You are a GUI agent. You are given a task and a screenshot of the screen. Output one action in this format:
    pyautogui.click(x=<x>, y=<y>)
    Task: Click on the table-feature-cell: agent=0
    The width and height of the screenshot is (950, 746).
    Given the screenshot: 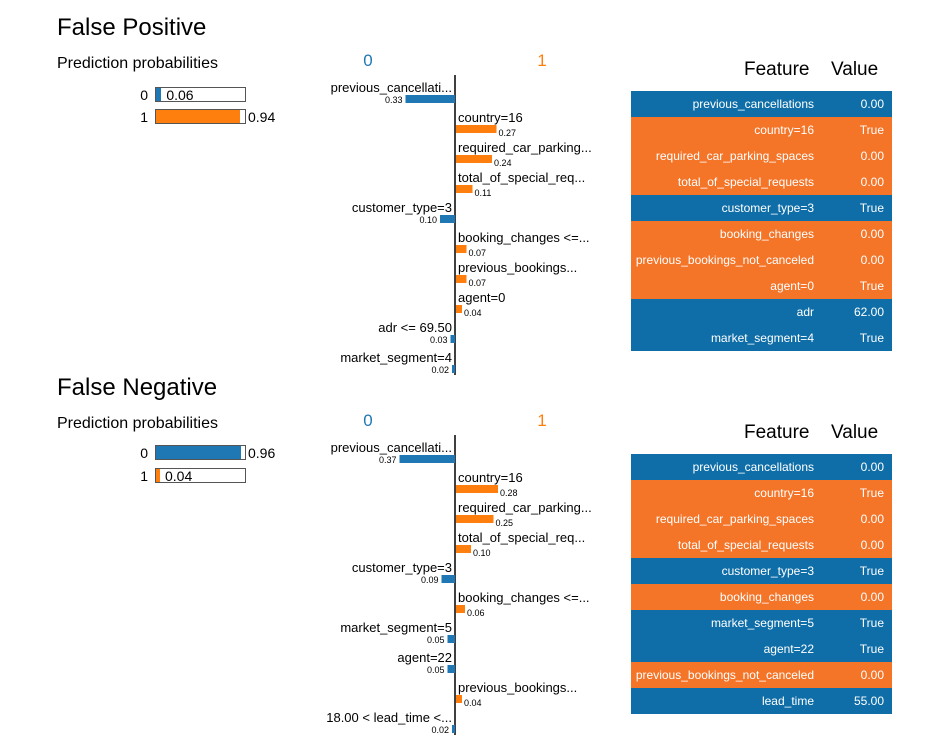 What is the action you would take?
    pyautogui.click(x=792, y=286)
    